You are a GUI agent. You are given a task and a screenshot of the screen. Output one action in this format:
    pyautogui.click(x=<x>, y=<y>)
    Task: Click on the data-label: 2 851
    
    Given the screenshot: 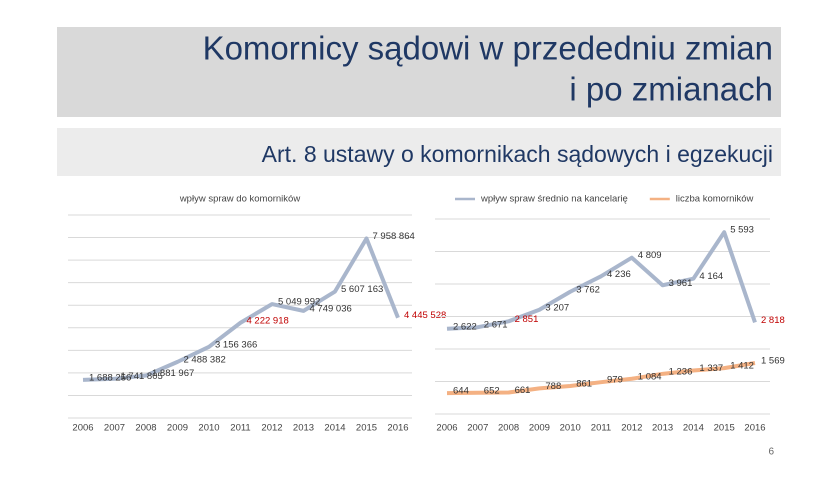 What is the action you would take?
    pyautogui.click(x=527, y=319)
    